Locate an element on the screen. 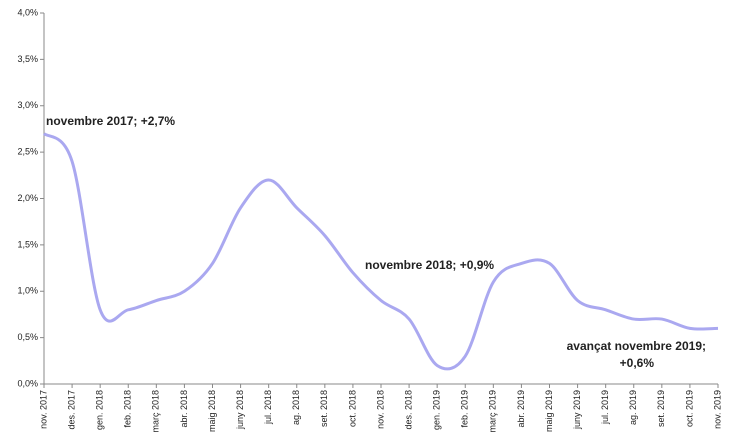 This screenshot has height=444, width=740. x-tick-label: set. 2018 is located at coordinates (324, 408).